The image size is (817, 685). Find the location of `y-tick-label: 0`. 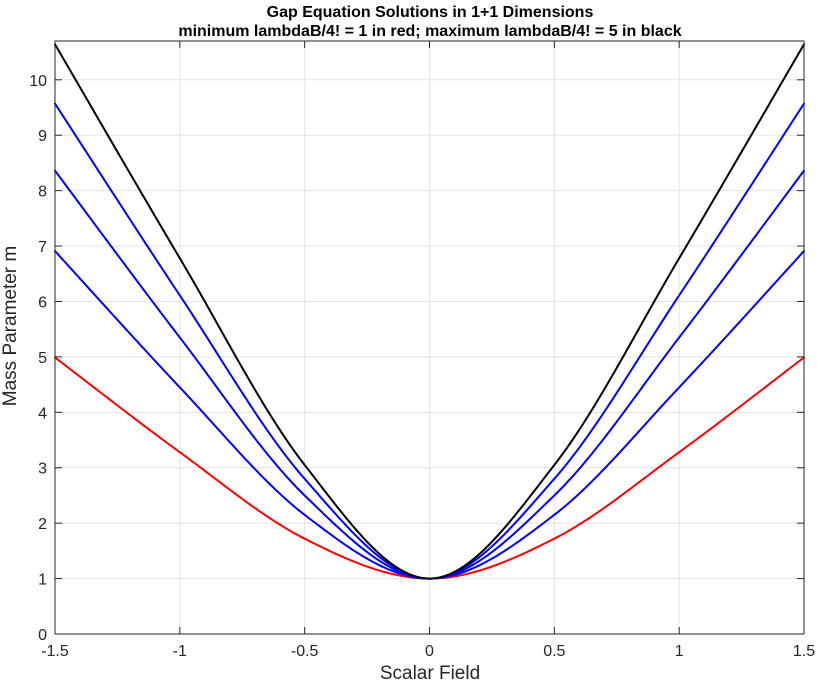

y-tick-label: 0 is located at coordinates (42, 635).